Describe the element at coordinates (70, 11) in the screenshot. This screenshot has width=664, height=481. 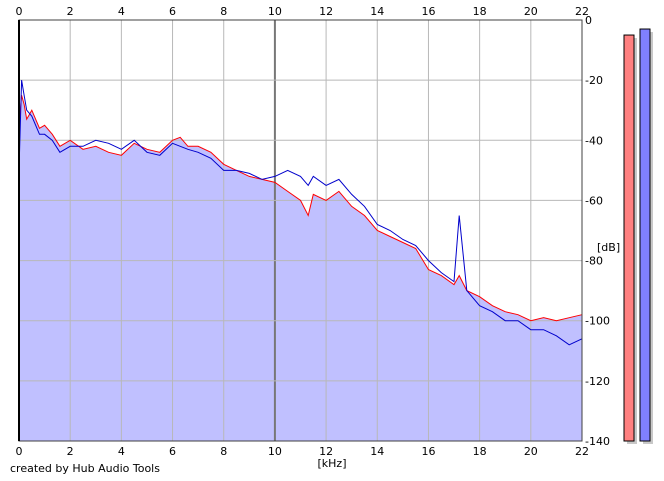
I see `x-tick-label-top: 2` at that location.